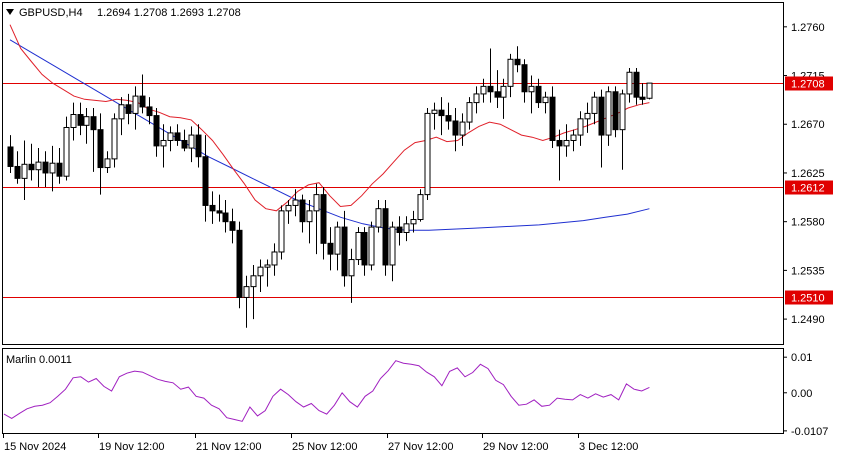  Describe the element at coordinates (608, 447) in the screenshot. I see `time-tick-label: 3 Dec 12:00` at that location.